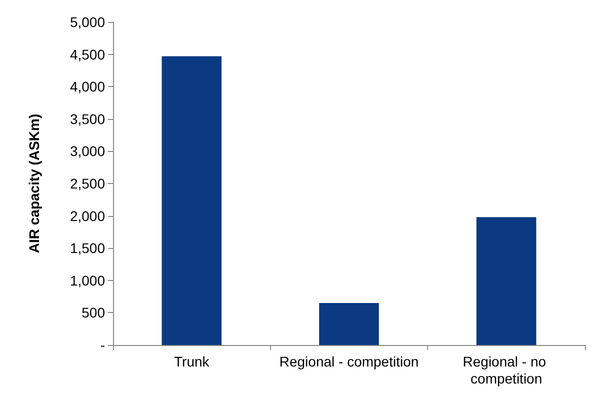 The height and width of the screenshot is (403, 605). What do you see at coordinates (88, 54) in the screenshot?
I see `y-tick-label: 4,500` at bounding box center [88, 54].